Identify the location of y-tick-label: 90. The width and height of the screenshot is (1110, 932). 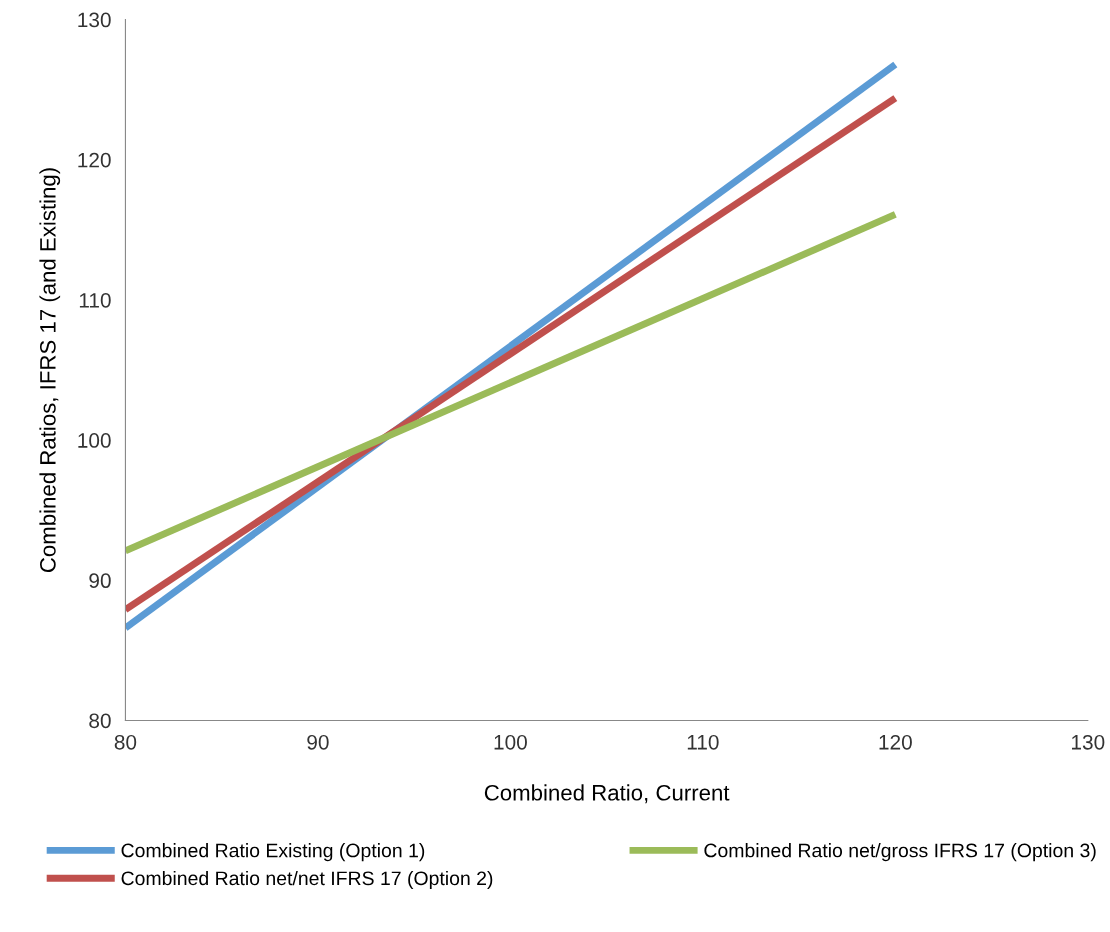
(100, 581).